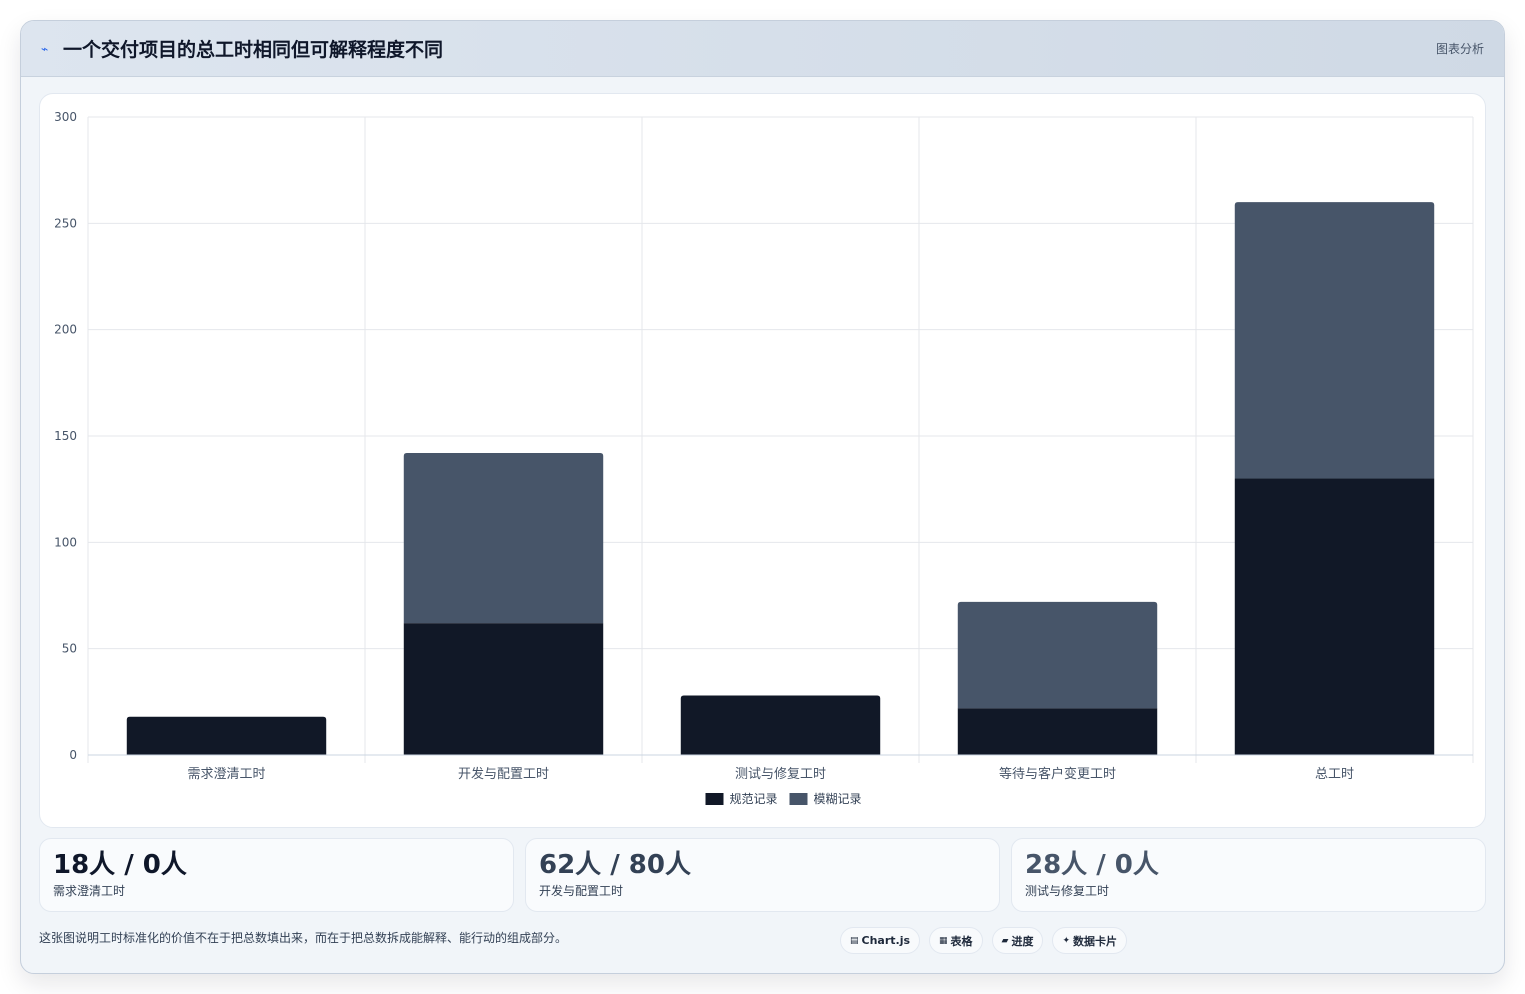 The image size is (1525, 994). Describe the element at coordinates (65, 223) in the screenshot. I see `y-tick-label: 250` at that location.